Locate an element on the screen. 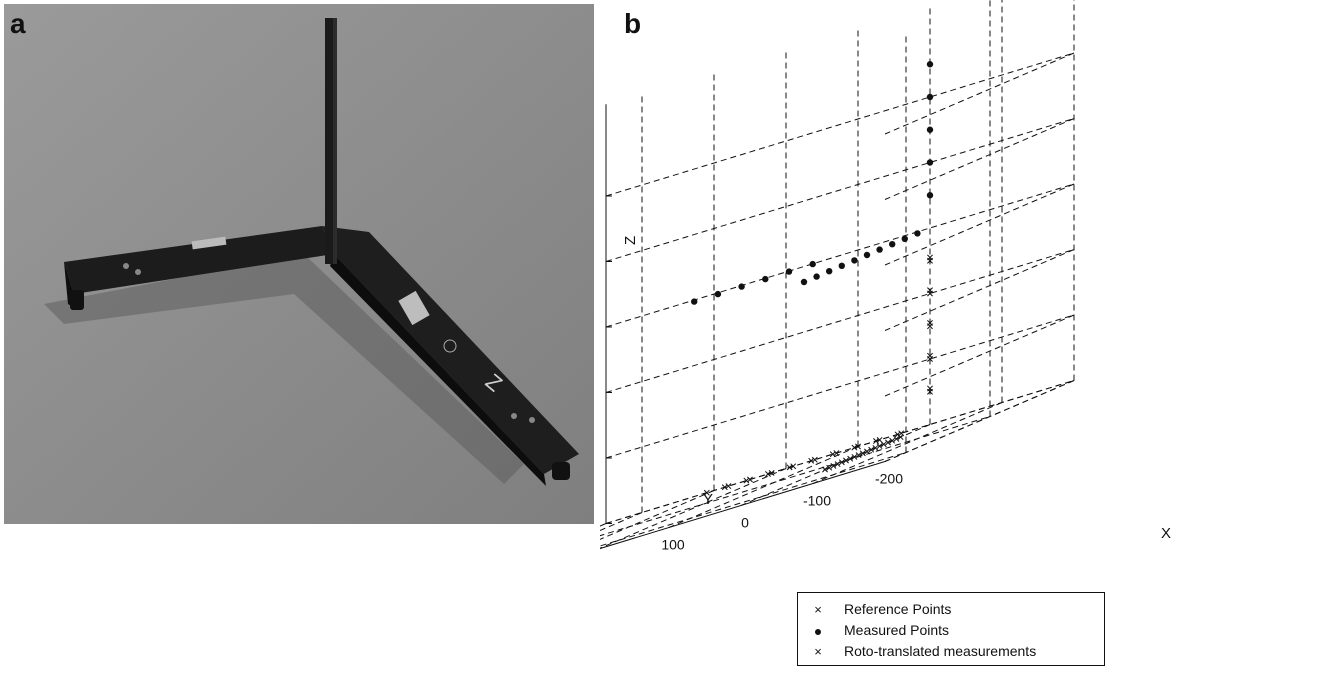  x-tick-label: 0 is located at coordinates (745, 523).